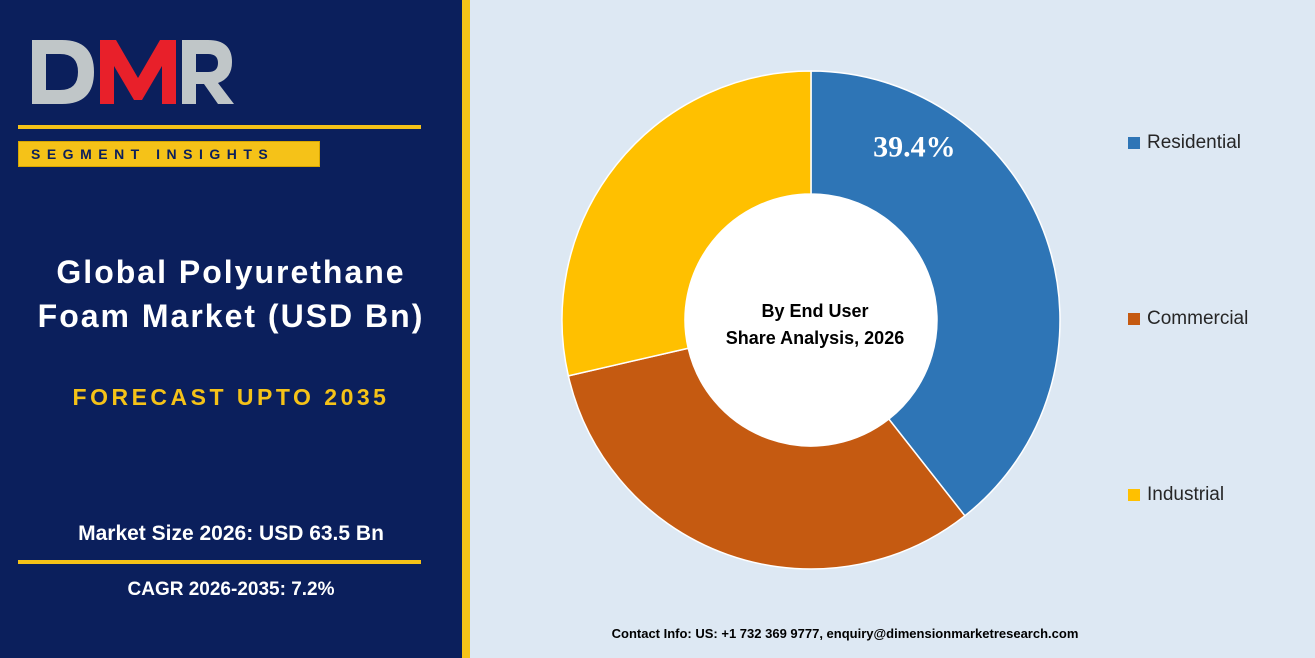  What do you see at coordinates (1194, 142) in the screenshot?
I see `legend-label-residential: Residential` at bounding box center [1194, 142].